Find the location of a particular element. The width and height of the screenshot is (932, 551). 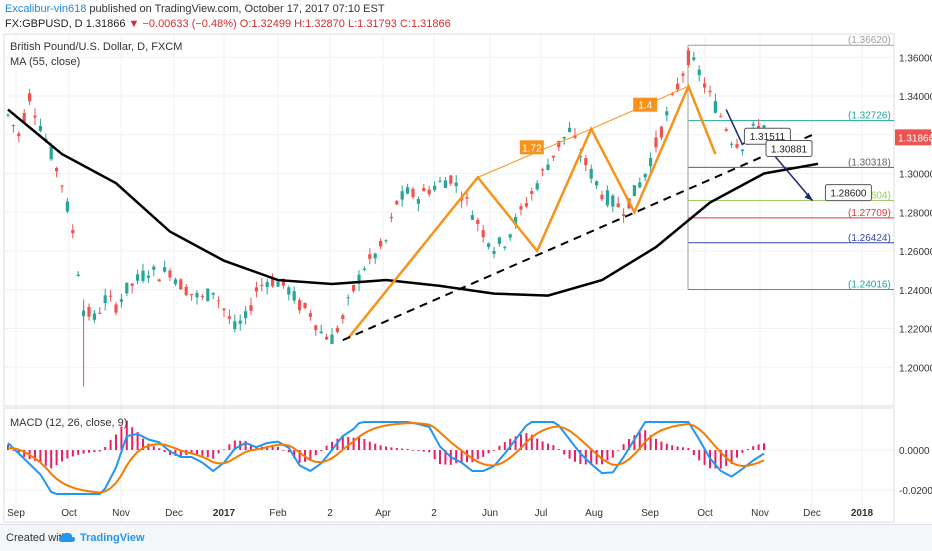

signal-line is located at coordinates (386, 458).